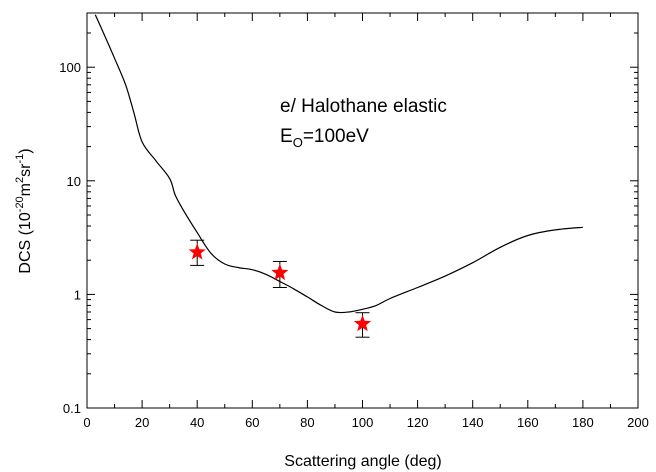 Image resolution: width=656 pixels, height=472 pixels. Describe the element at coordinates (418, 422) in the screenshot. I see `x-tick-label: 120` at that location.